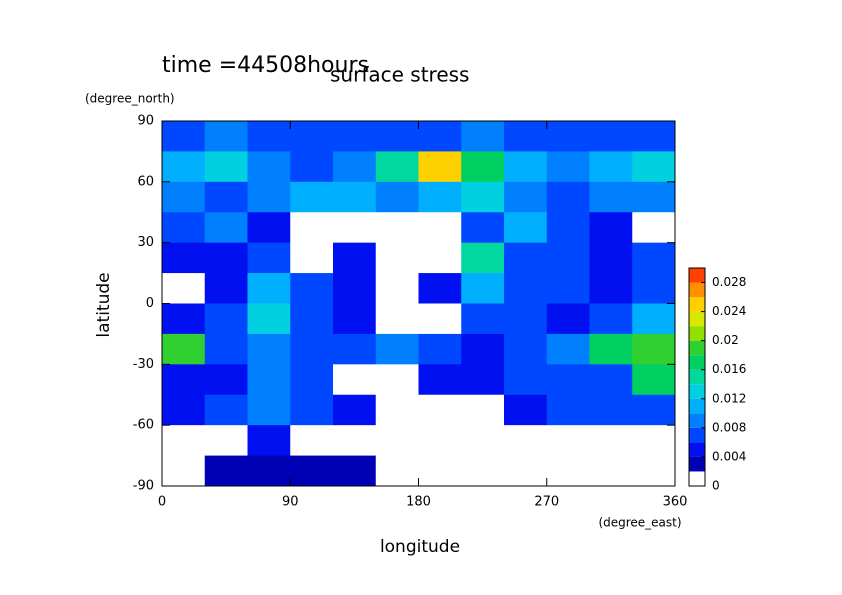  What do you see at coordinates (104, 304) in the screenshot?
I see `y-axis-label: latitude` at bounding box center [104, 304].